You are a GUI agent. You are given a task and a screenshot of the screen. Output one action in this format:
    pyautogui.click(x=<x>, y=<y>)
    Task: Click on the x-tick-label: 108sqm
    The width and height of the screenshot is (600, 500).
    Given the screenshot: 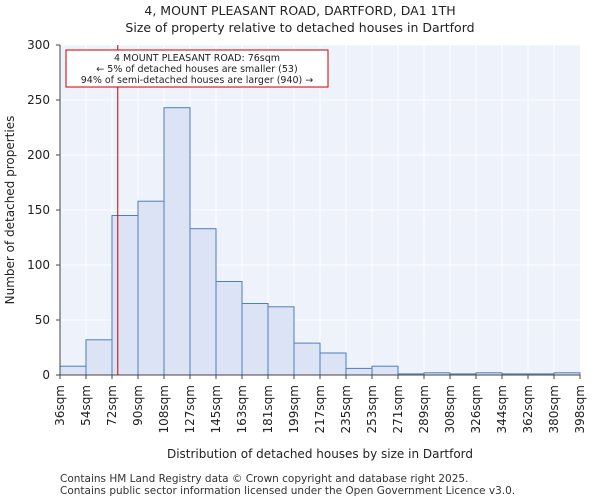 What is the action you would take?
    pyautogui.click(x=164, y=409)
    